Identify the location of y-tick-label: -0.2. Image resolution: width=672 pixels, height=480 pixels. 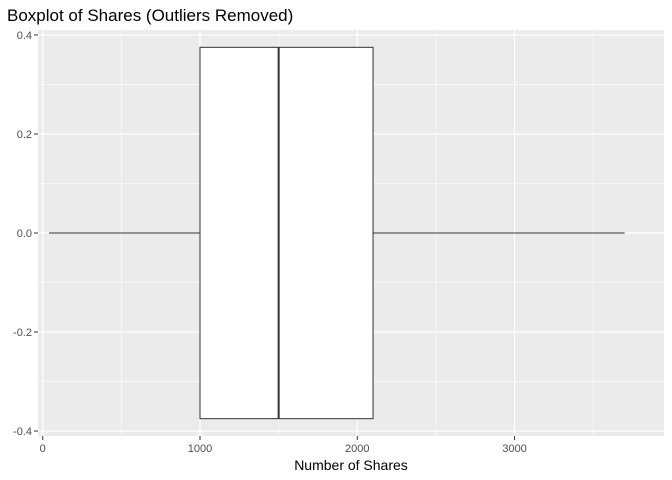
(22, 333).